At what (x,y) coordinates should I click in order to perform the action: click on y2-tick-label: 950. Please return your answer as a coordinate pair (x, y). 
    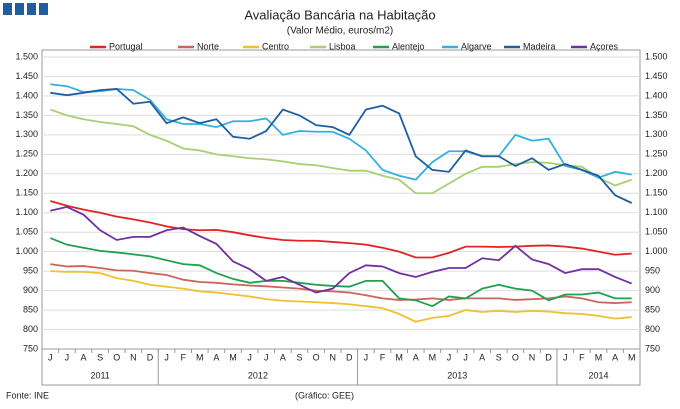
    Looking at the image, I should click on (652, 271).